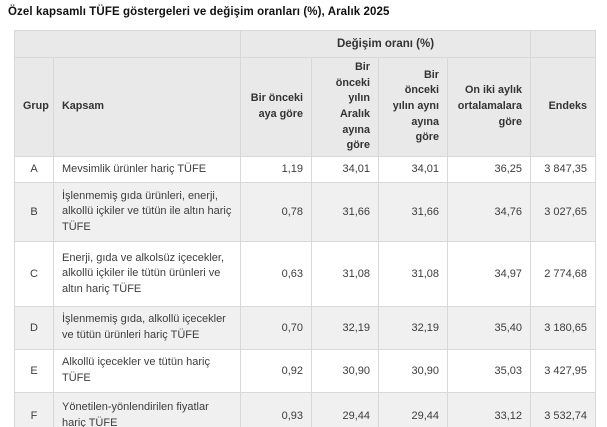 This screenshot has width=607, height=427. Describe the element at coordinates (34, 169) in the screenshot. I see `cell-grup: A` at that location.